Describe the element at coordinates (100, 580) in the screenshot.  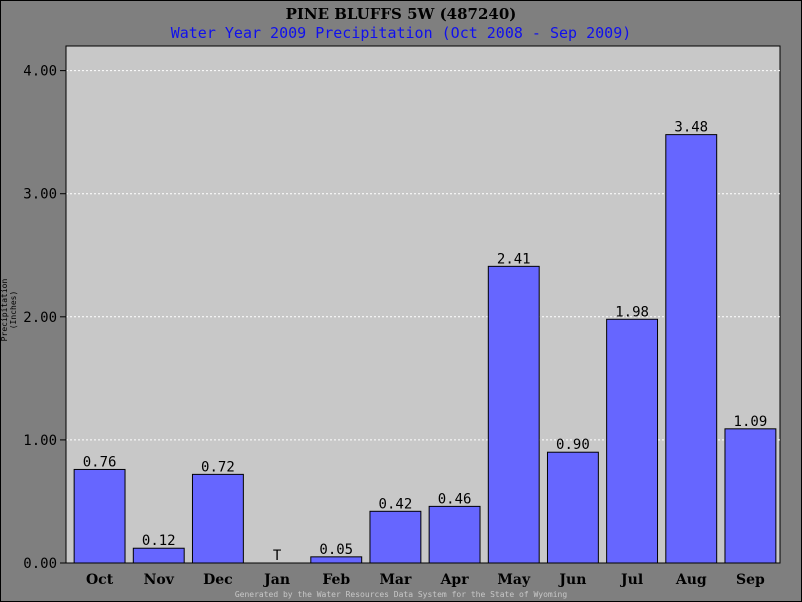
I see `x-tick-label: Oct` at that location.